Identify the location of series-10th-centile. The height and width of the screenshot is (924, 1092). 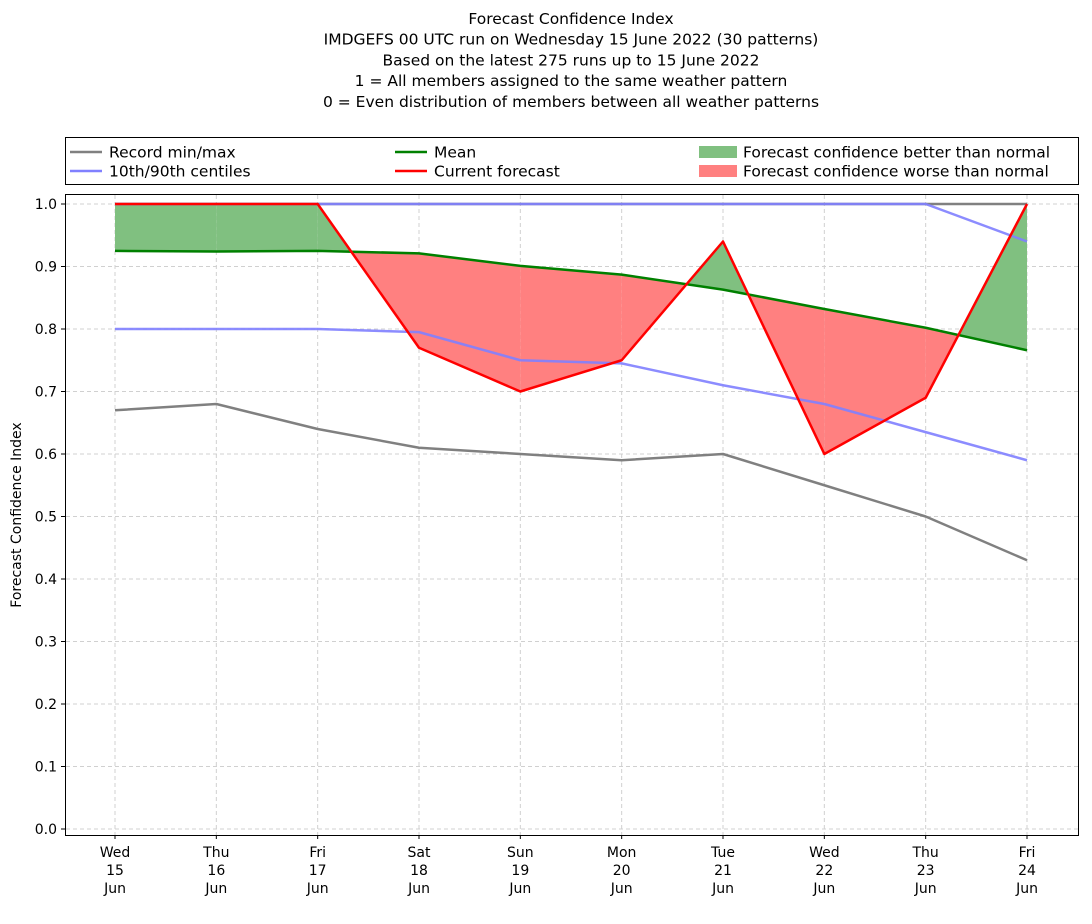
(571, 394).